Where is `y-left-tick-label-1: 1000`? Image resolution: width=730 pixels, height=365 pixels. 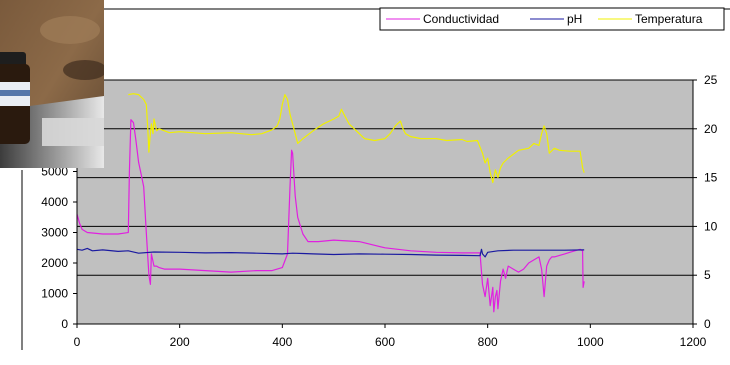 y-left-tick-label-1: 1000 is located at coordinates (54, 294).